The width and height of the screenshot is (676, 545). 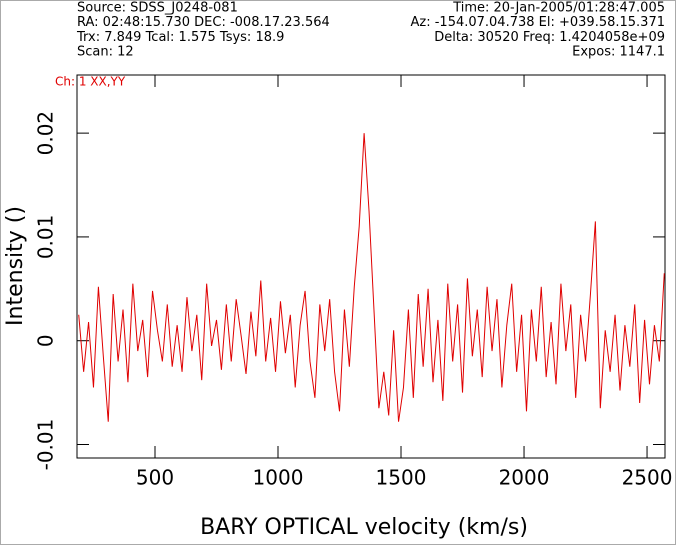 I want to click on header-text: Expos: 1147.1, so click(x=618, y=52).